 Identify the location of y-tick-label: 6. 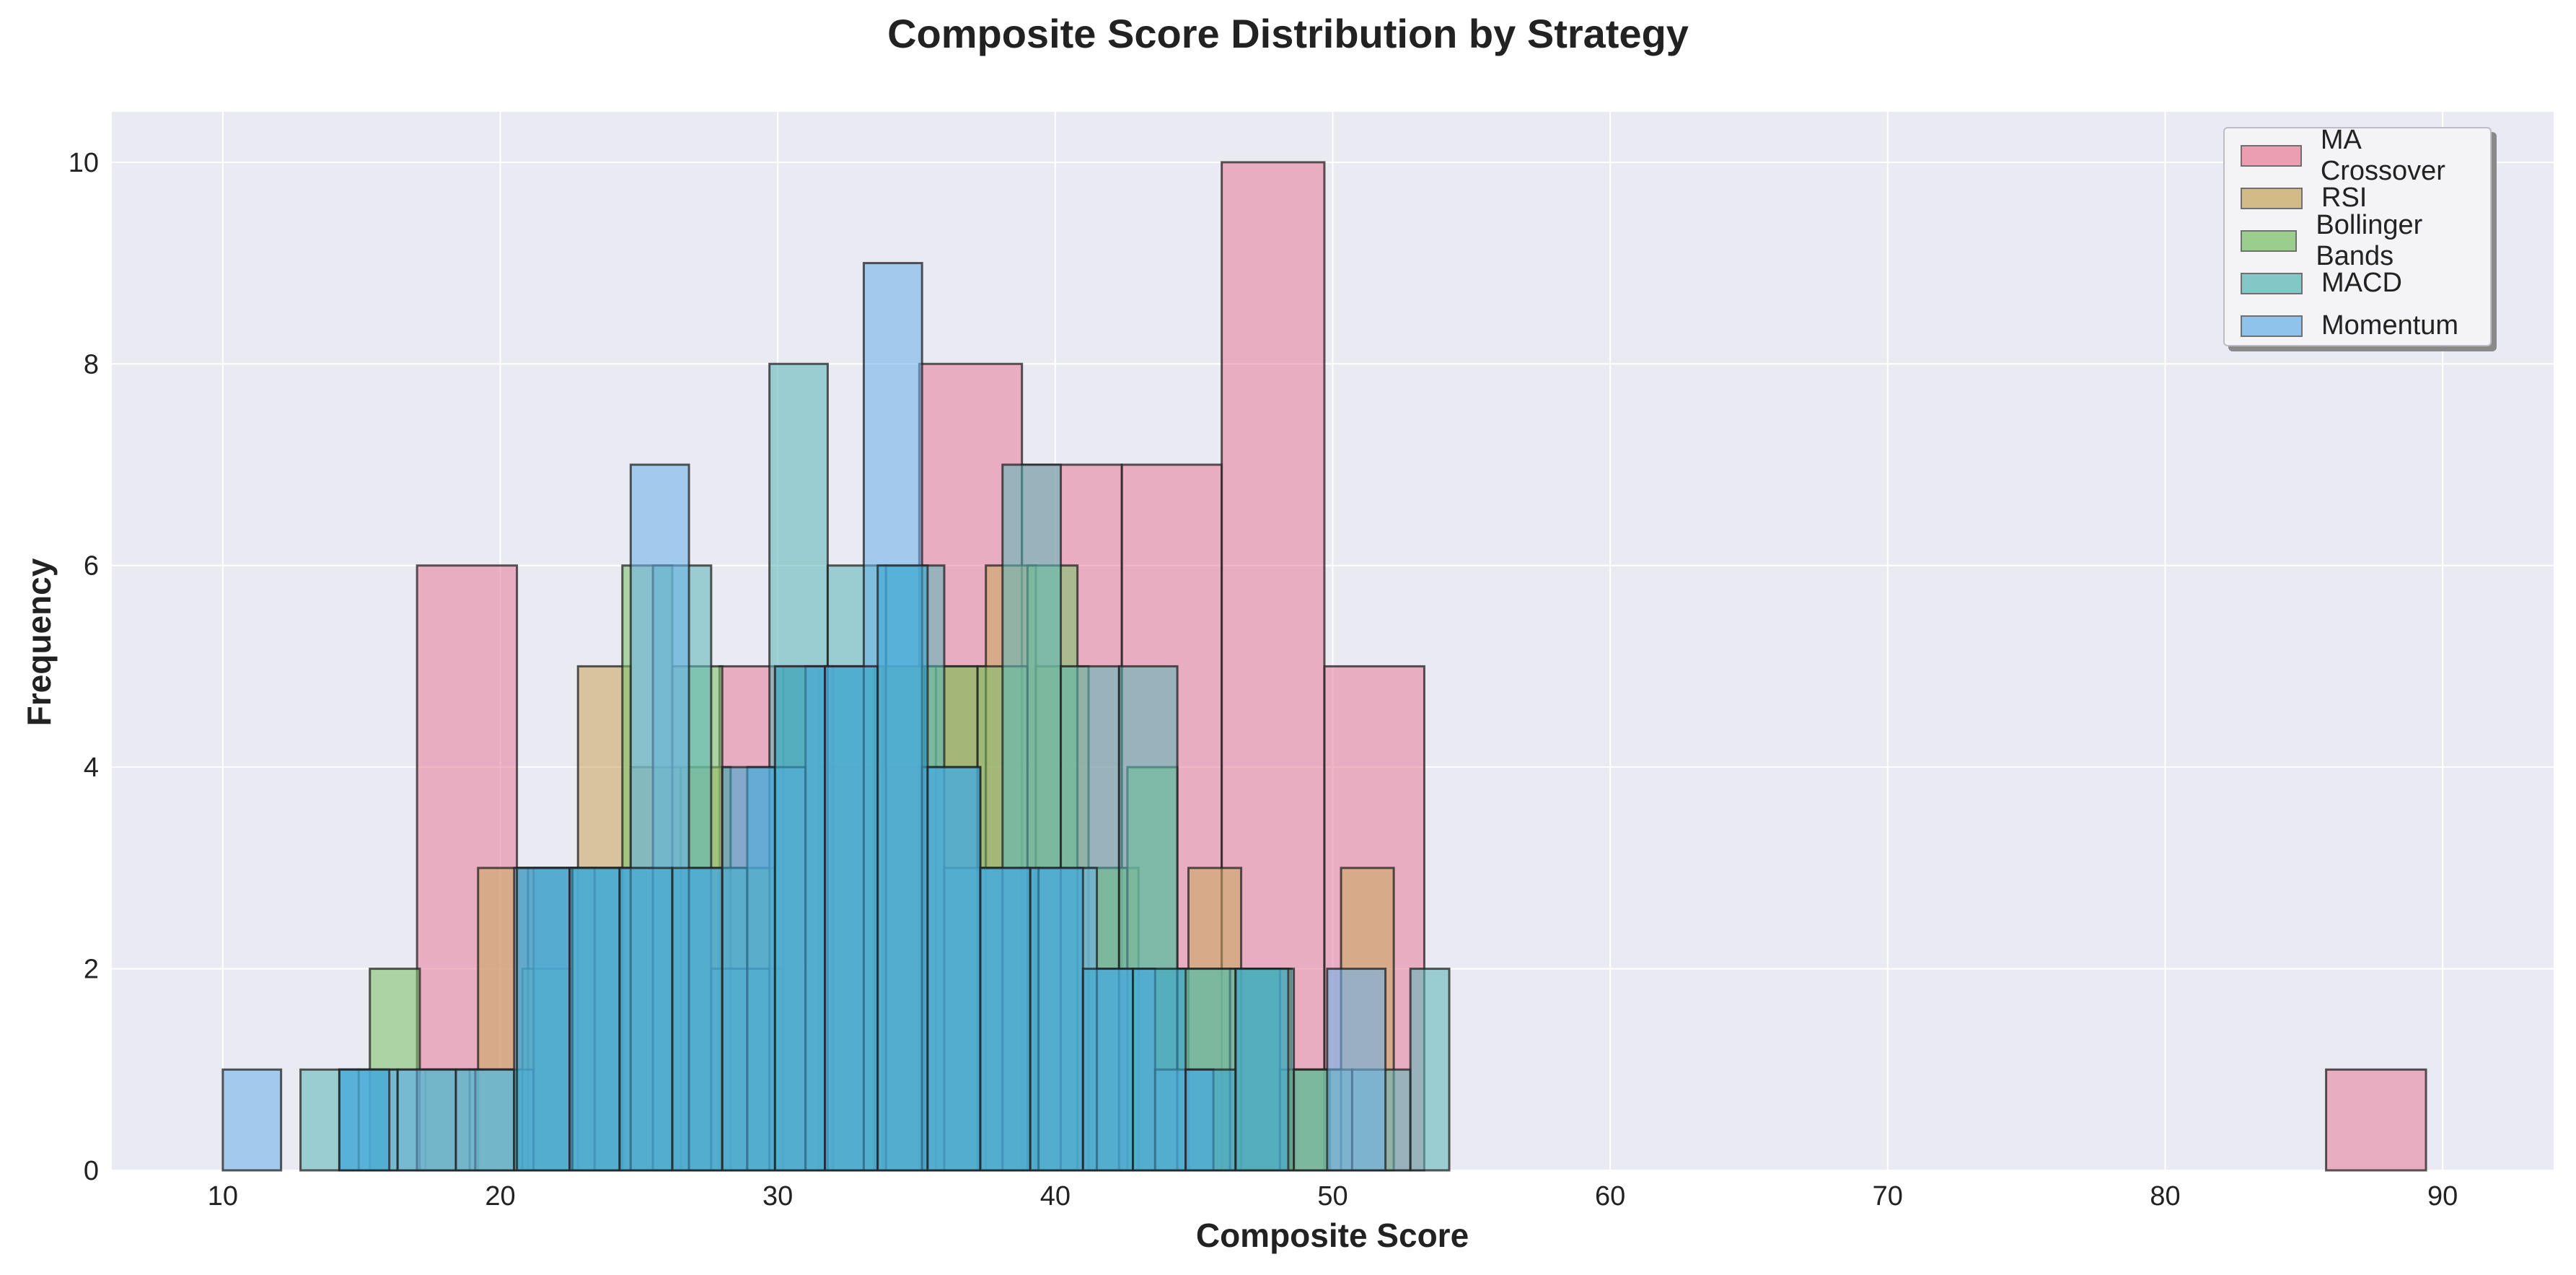
(91, 566).